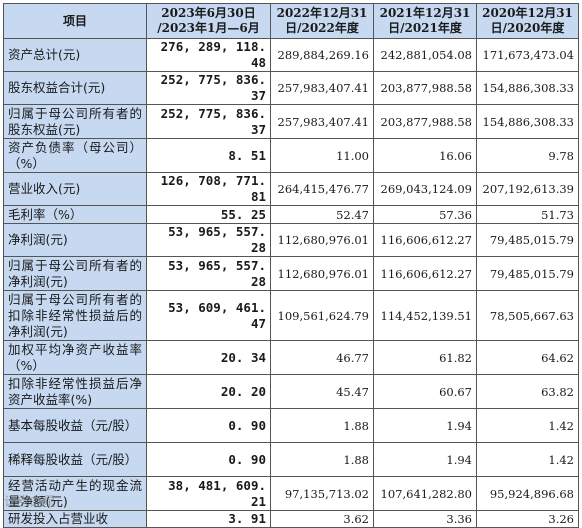  Describe the element at coordinates (527, 493) in the screenshot. I see `row-value: 95,924,896.68` at that location.